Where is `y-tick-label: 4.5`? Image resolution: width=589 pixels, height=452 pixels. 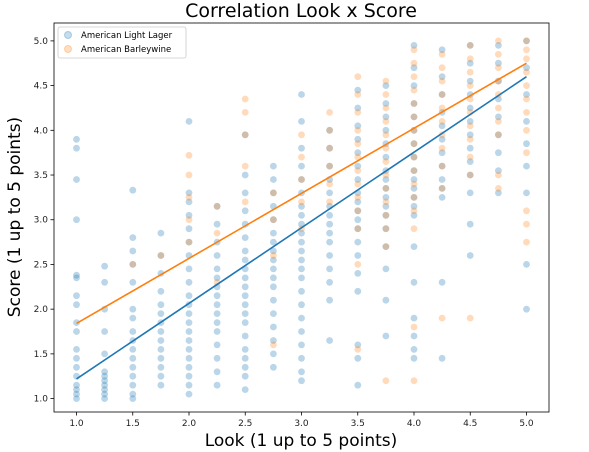 y-tick-label: 4.5 is located at coordinates (41, 87).